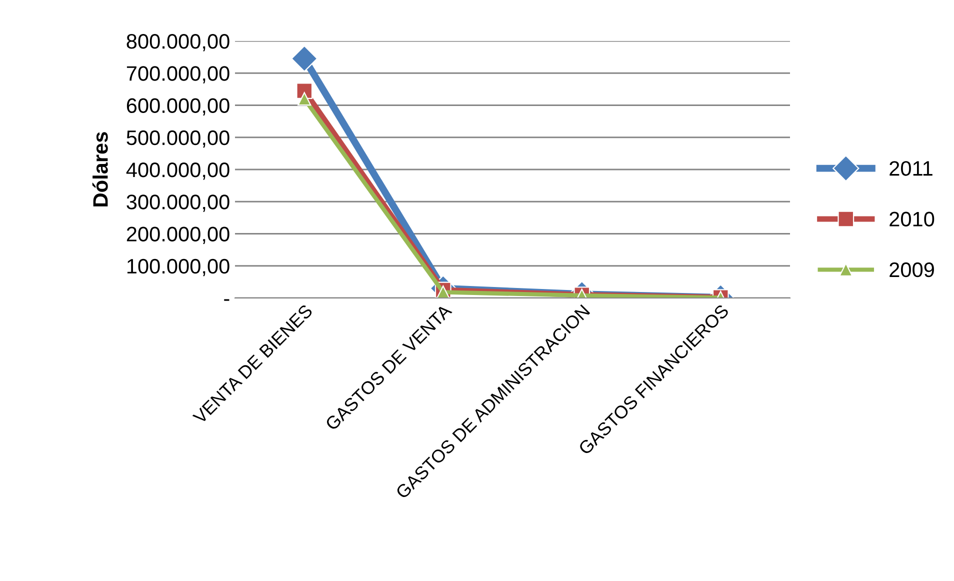  What do you see at coordinates (911, 168) in the screenshot?
I see `legend-label: 2011` at bounding box center [911, 168].